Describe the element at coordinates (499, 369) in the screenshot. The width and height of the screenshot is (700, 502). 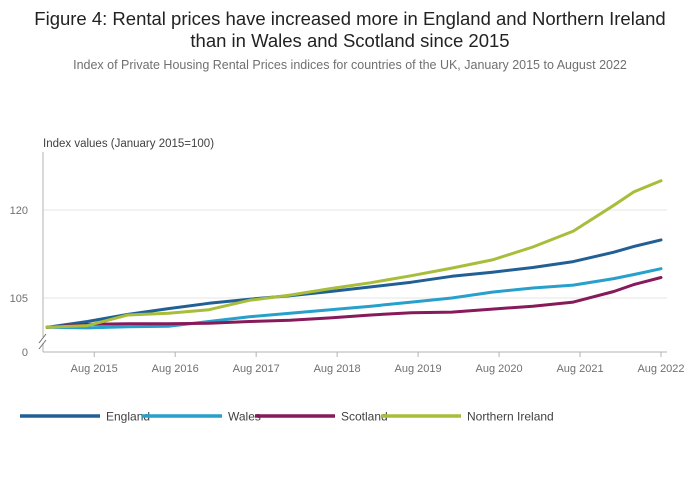
I see `x-tick-label: Aug 2020` at that location.